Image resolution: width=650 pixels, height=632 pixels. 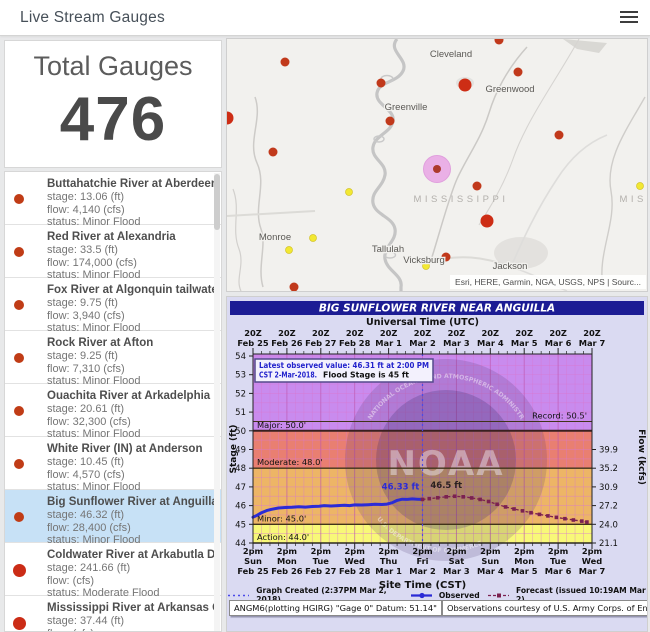 I want to click on map-state-label: MISSISSIPPI, so click(x=461, y=199).